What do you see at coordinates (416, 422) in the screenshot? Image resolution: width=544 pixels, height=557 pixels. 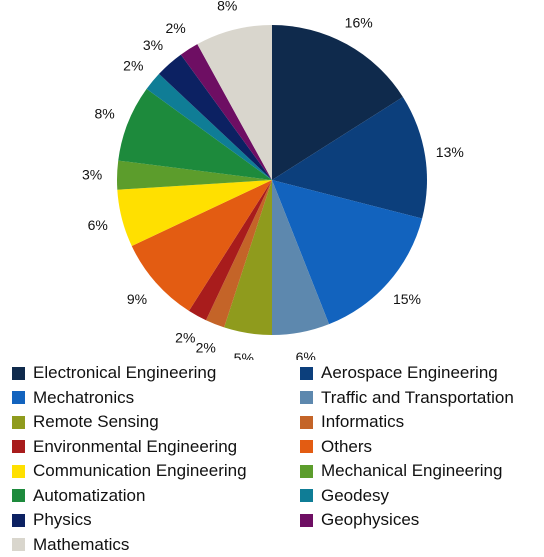 I see `legend-item: Informatics` at bounding box center [416, 422].